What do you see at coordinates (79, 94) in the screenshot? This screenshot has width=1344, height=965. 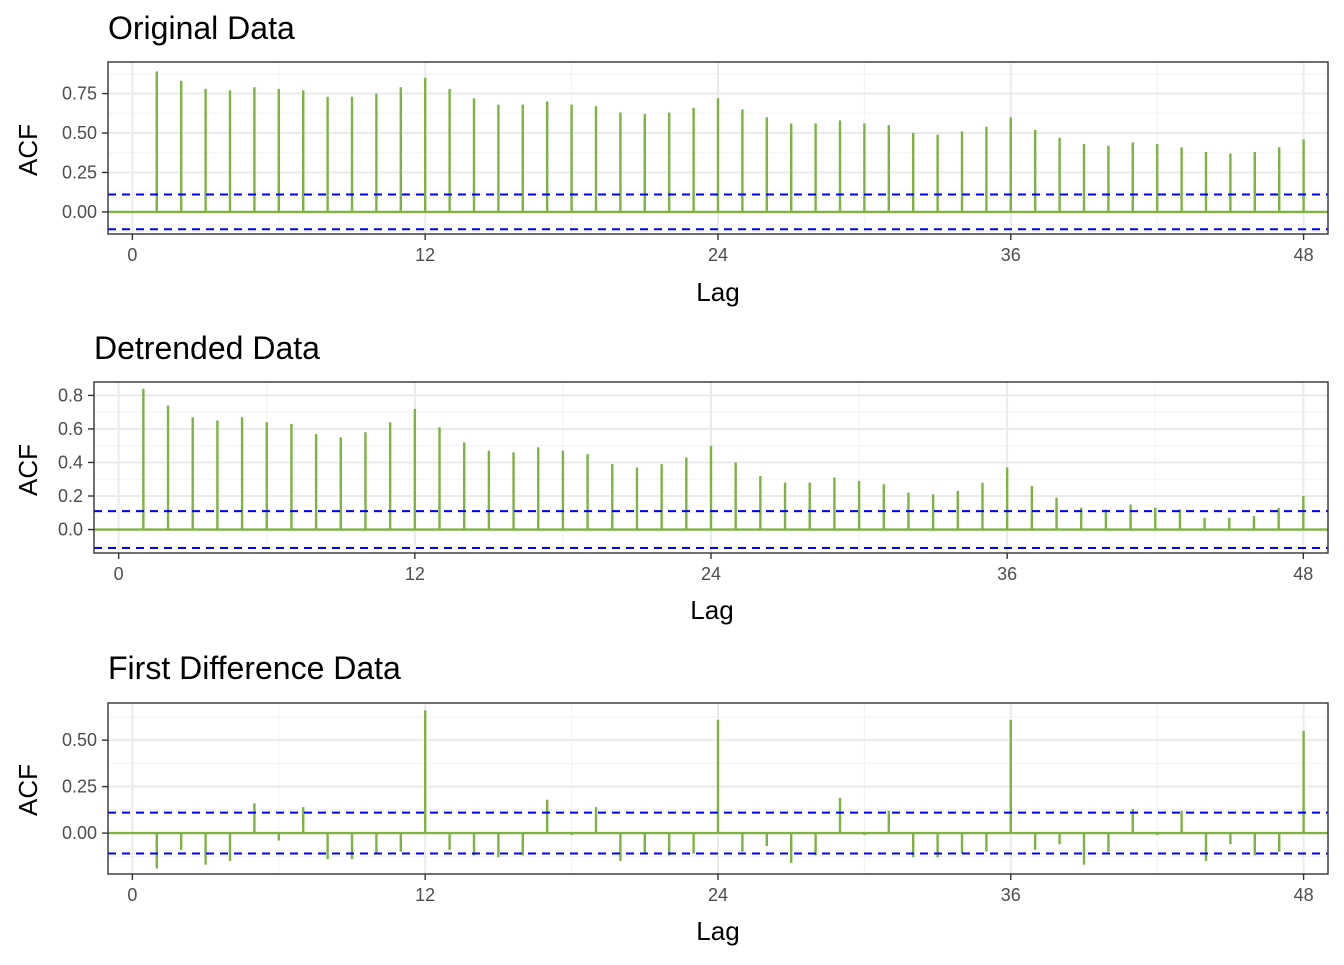 I see `y-tick-label: 0.75` at bounding box center [79, 94].